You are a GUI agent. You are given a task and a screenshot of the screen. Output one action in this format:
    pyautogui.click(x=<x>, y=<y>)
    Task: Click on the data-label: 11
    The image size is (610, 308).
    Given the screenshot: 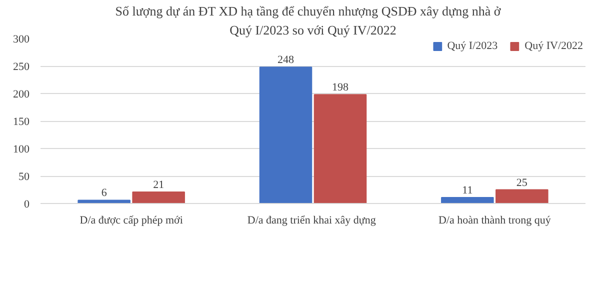 What is the action you would take?
    pyautogui.click(x=467, y=190)
    